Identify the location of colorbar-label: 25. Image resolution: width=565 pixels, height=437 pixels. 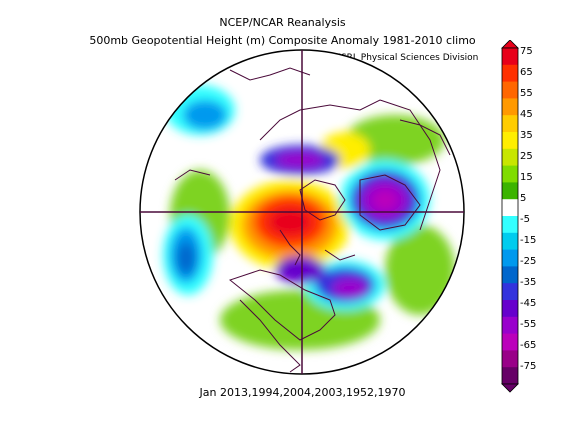
(526, 156).